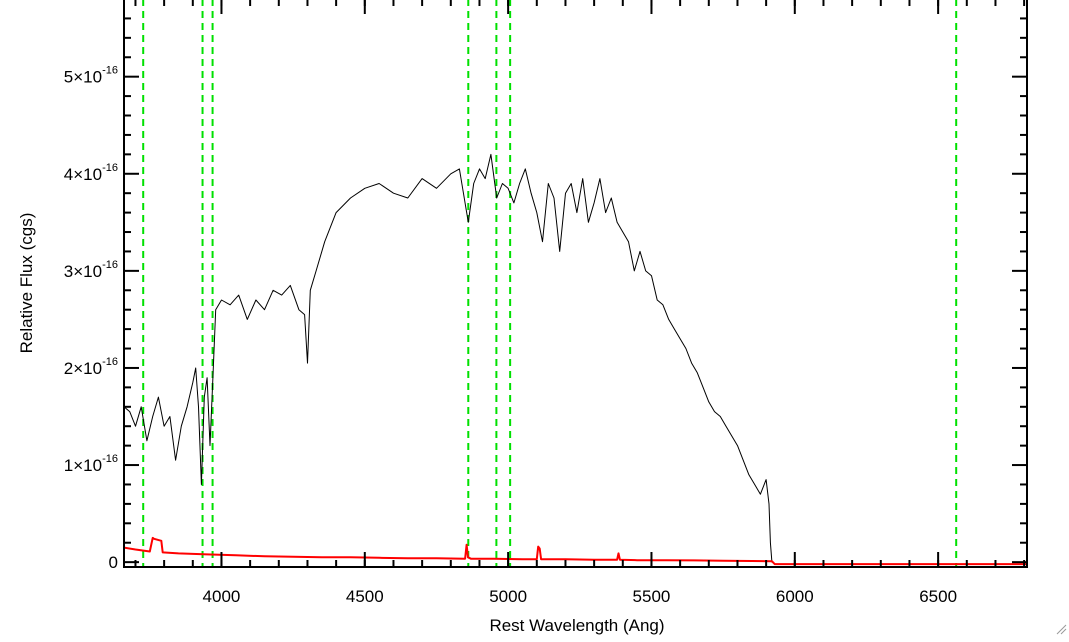  What do you see at coordinates (365, 596) in the screenshot?
I see `x-tick-label: 4500` at bounding box center [365, 596].